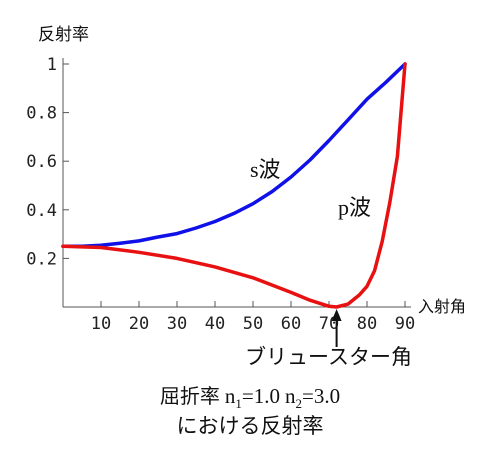  I want to click on y-tick-label: 0.2, so click(41, 259).